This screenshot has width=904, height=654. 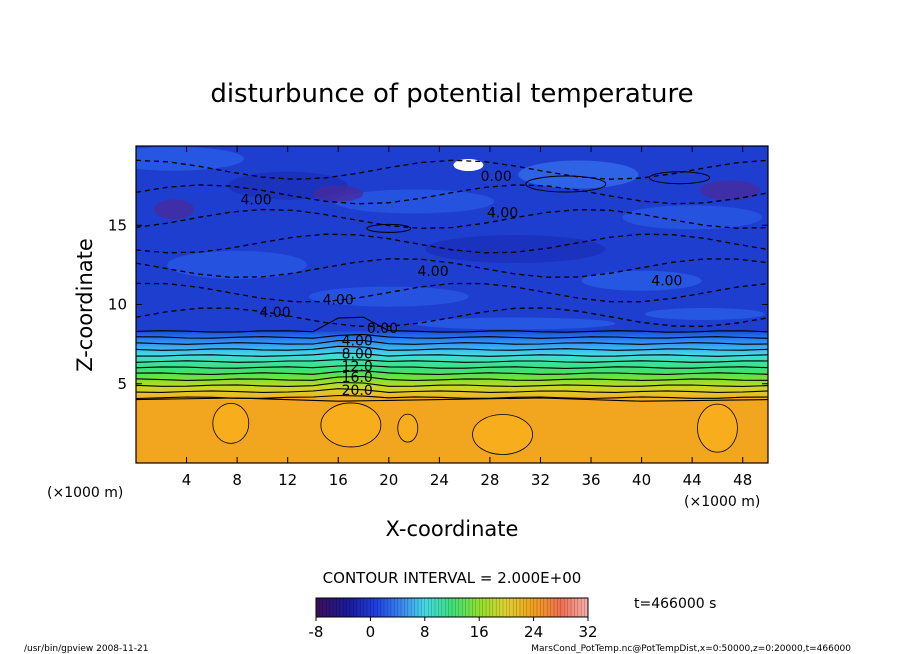 I want to click on contour-label-3: 4.00, so click(x=432, y=272).